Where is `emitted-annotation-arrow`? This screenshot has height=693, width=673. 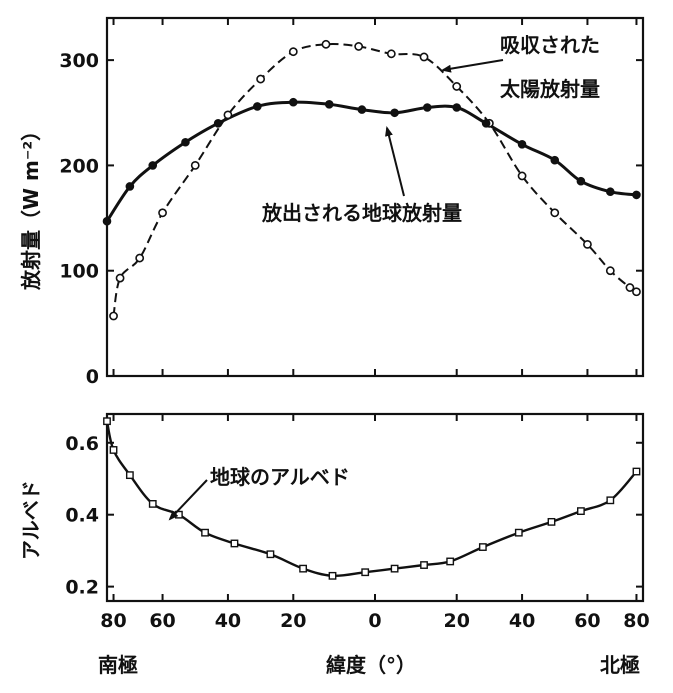 emitted-annotation-arrow is located at coordinates (395, 161).